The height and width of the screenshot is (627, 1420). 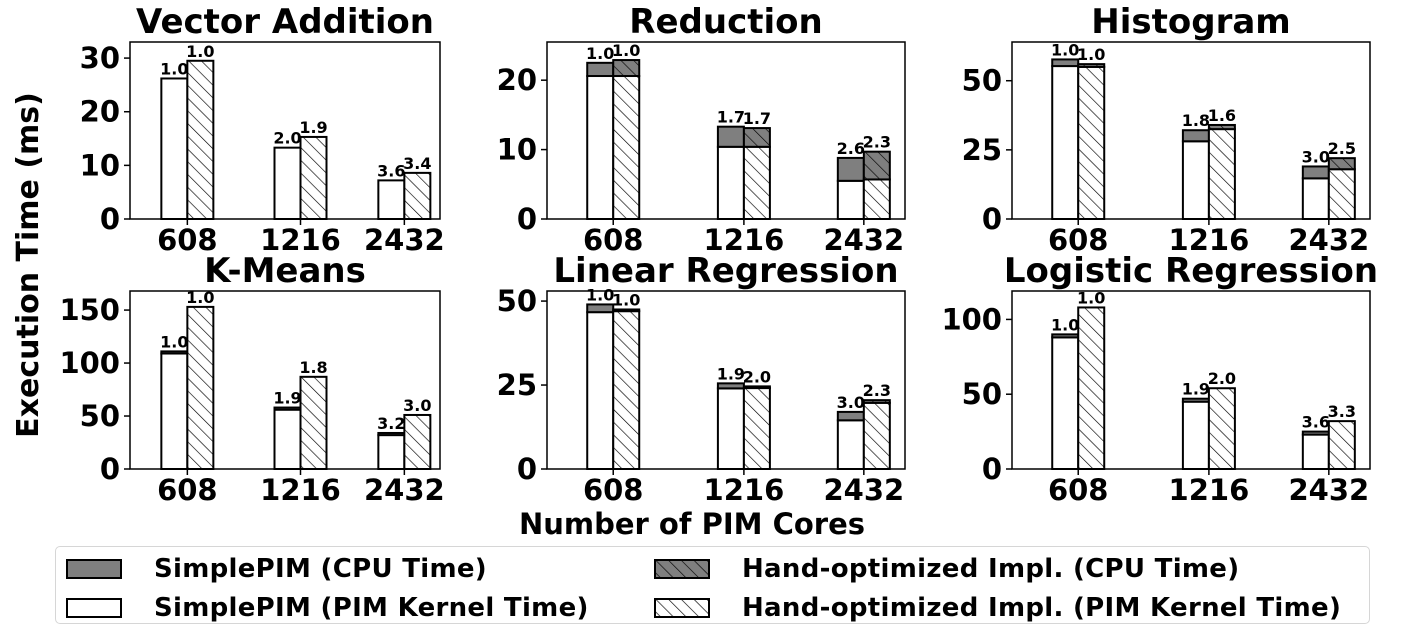 What do you see at coordinates (877, 142) in the screenshot?
I see `speedup-label-hand: 2.3` at bounding box center [877, 142].